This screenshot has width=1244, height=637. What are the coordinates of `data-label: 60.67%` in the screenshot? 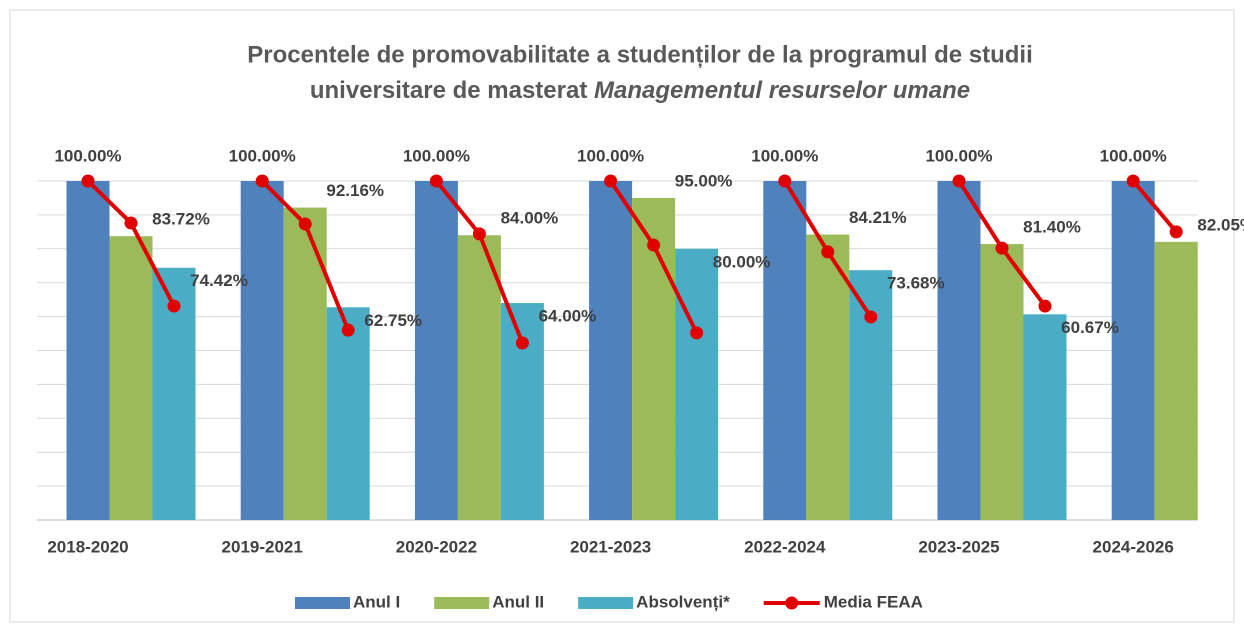 It's located at (1090, 327).